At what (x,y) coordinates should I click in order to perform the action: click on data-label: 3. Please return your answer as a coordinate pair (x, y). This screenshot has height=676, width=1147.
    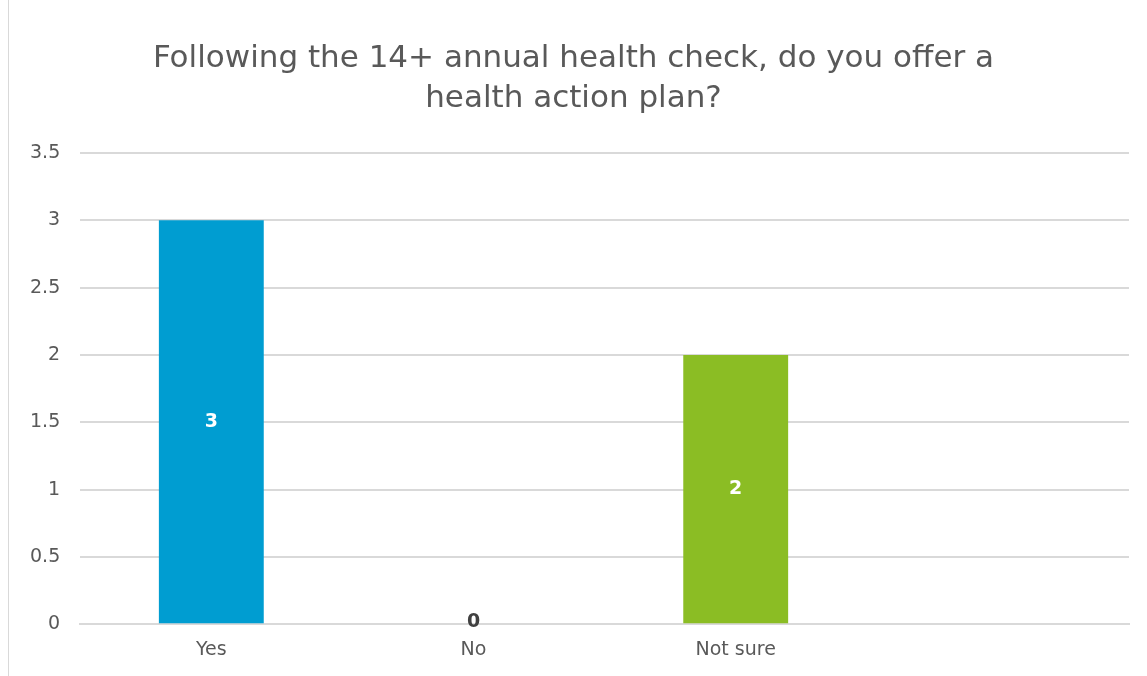
    Looking at the image, I should click on (211, 419).